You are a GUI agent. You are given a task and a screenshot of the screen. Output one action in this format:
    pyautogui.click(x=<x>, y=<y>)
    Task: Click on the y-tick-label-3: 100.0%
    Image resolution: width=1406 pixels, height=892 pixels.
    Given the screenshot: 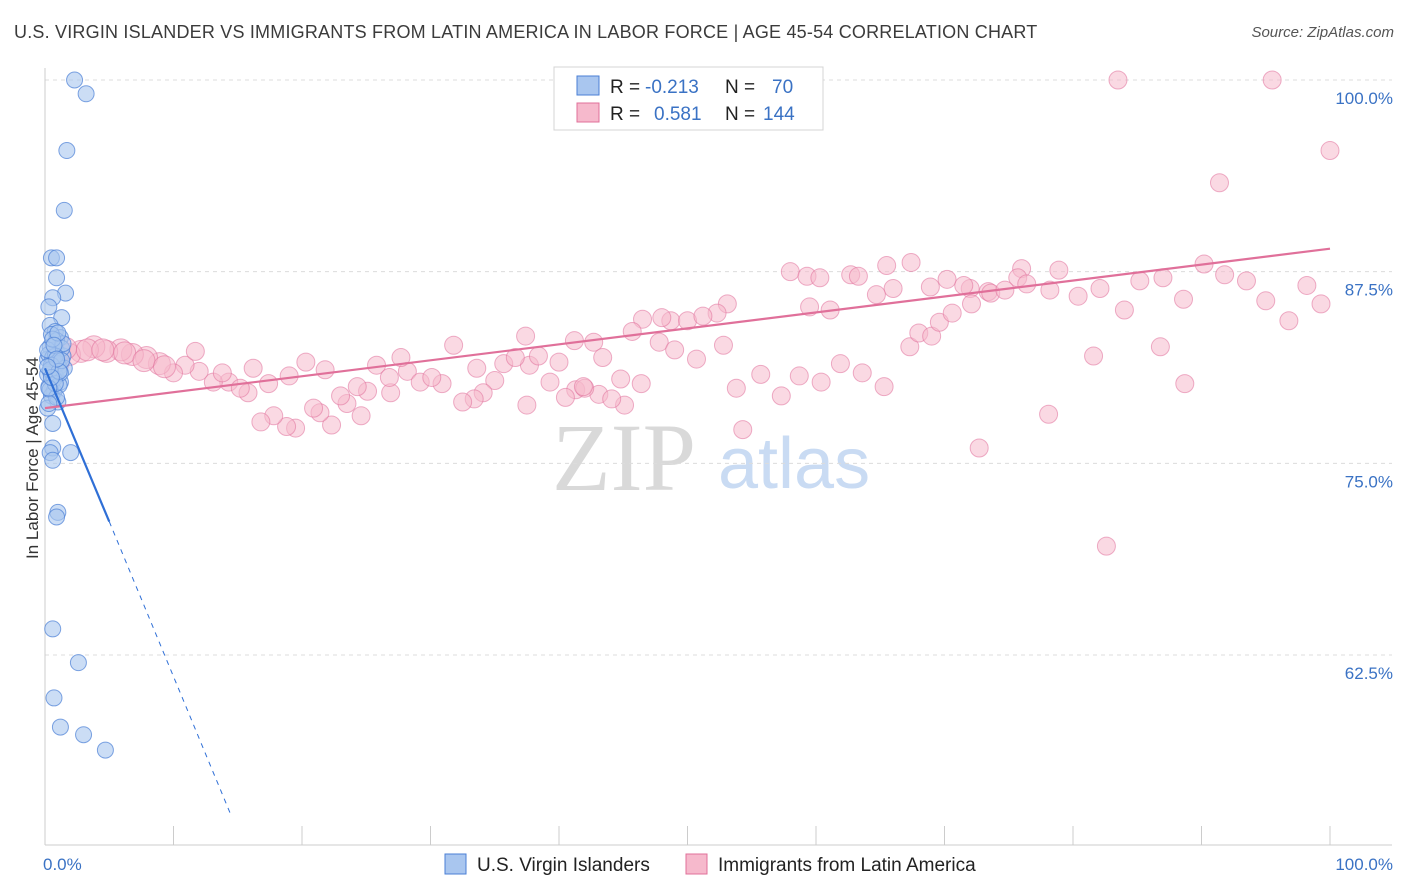 What is the action you would take?
    pyautogui.click(x=1364, y=98)
    